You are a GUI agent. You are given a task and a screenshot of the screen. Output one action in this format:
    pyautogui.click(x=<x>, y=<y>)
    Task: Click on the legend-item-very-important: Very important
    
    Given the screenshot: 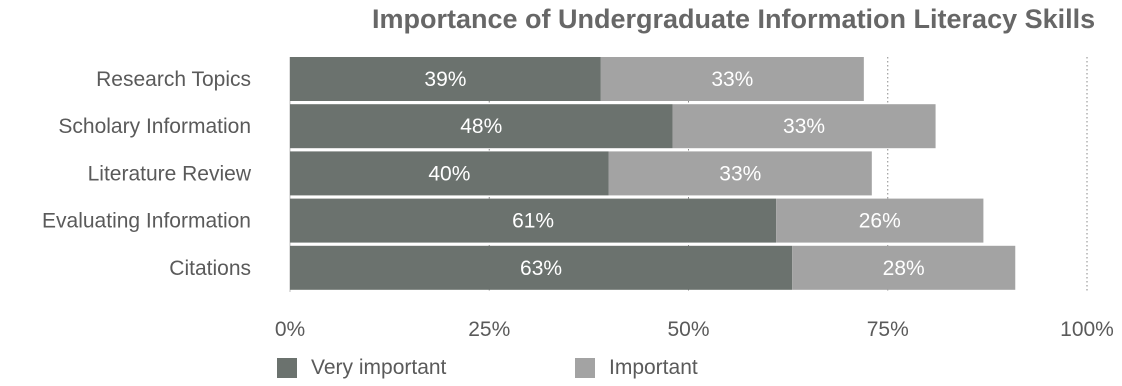 What is the action you would take?
    pyautogui.click(x=361, y=368)
    